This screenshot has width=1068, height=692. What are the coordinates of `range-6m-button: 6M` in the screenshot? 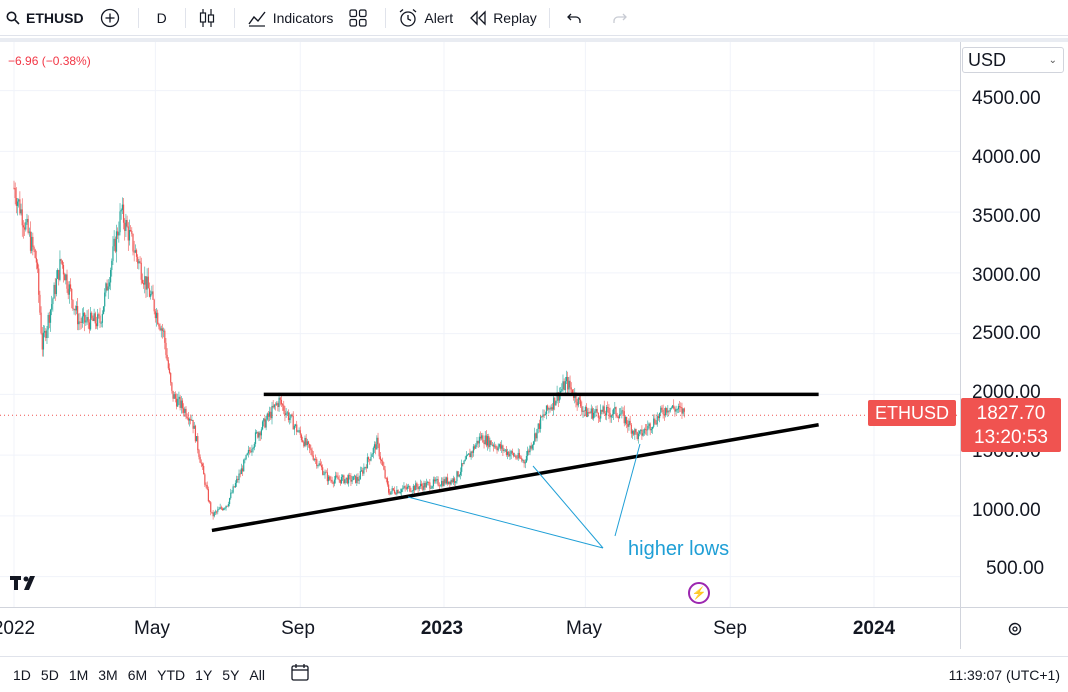 It's located at (137, 674).